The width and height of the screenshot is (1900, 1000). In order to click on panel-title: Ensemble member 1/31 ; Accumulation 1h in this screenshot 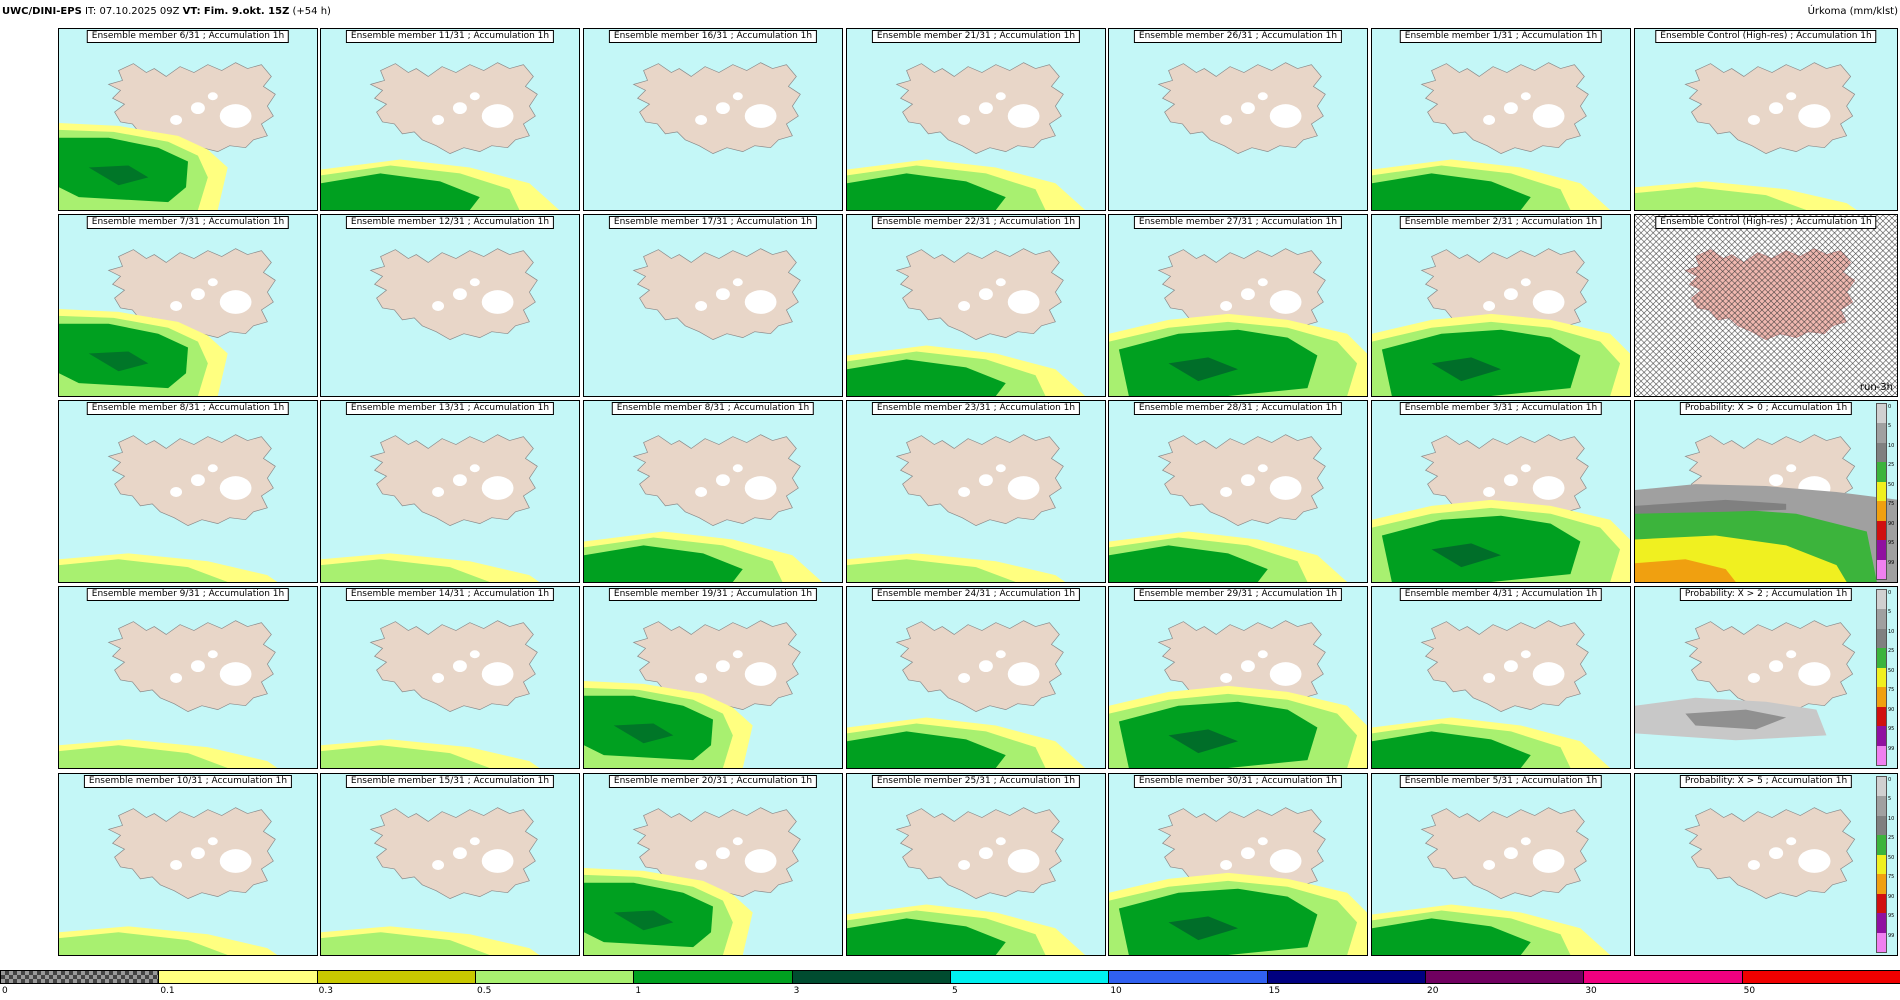, I will do `click(1501, 36)`.